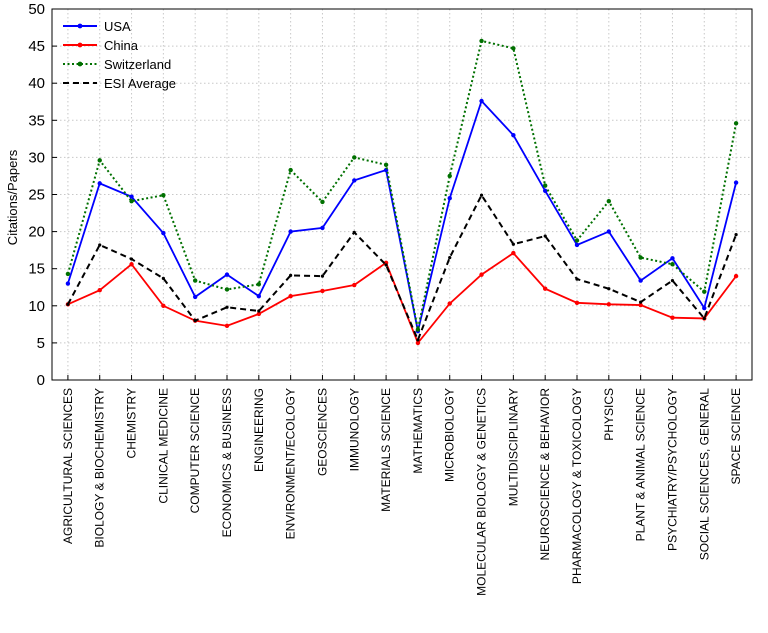  I want to click on y-tick-label: 10, so click(36, 306).